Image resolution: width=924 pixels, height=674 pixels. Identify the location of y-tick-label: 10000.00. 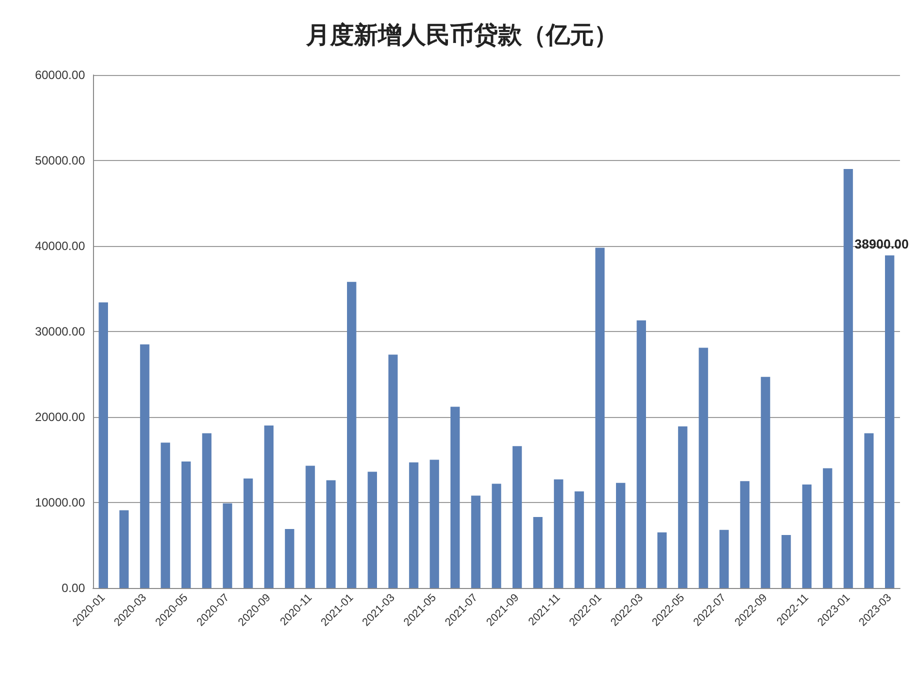
(60, 503).